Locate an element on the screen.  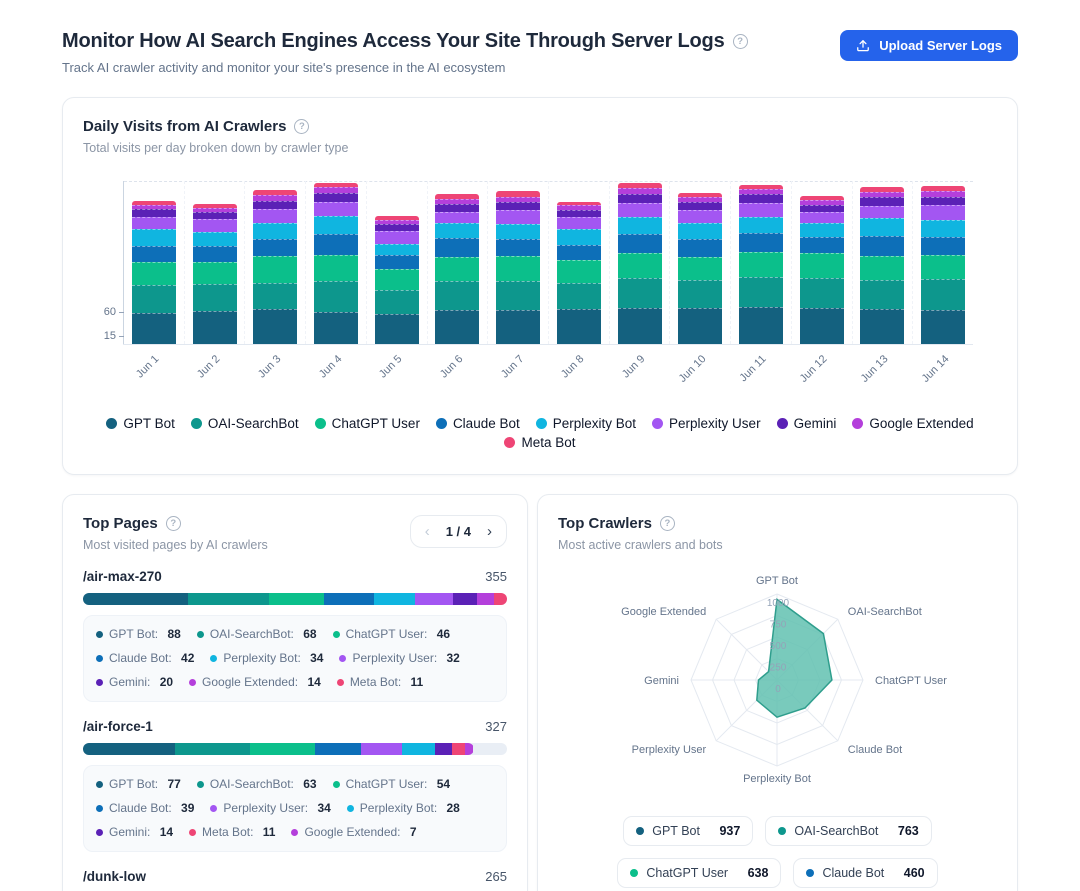
legend-item: ChatGPT User is located at coordinates (367, 423).